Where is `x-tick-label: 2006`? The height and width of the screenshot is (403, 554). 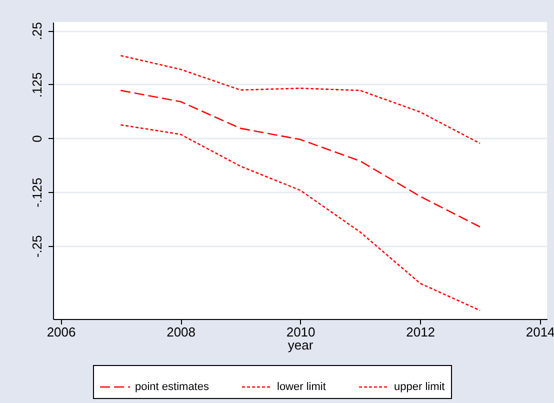 x-tick-label: 2006 is located at coordinates (61, 332).